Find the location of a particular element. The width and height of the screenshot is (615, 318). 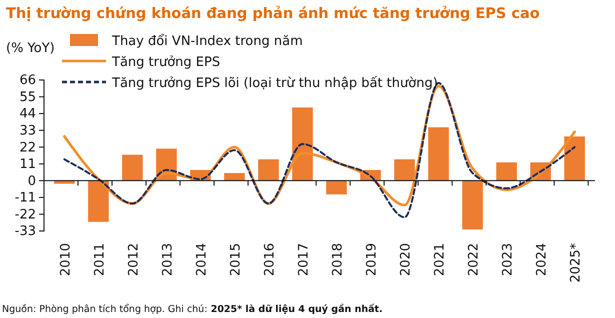

y-tick-label: 66 is located at coordinates (27, 80).